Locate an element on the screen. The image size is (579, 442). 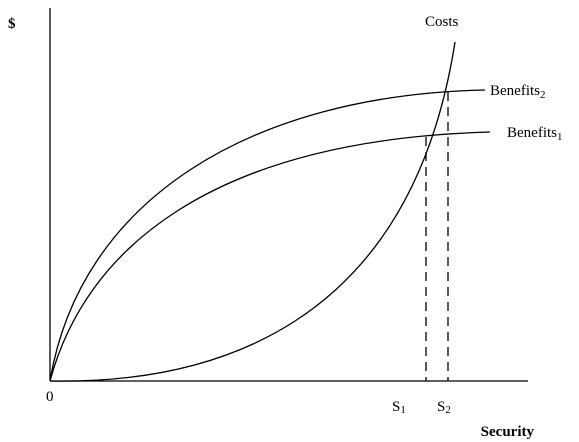
benefits-2-label: Benefits2 is located at coordinates (518, 92).